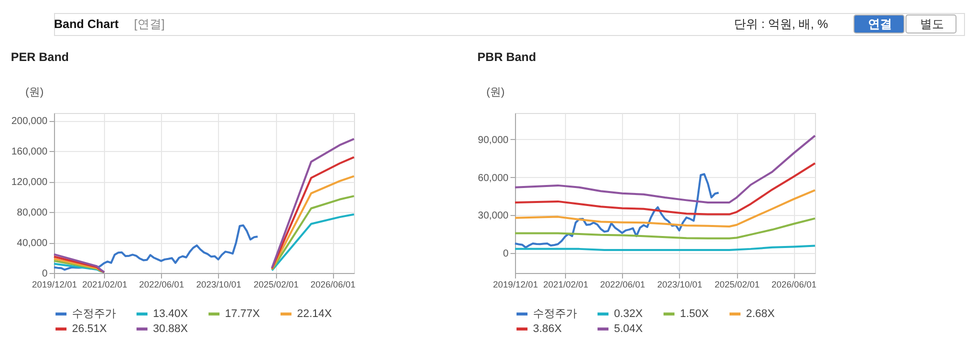 Image resolution: width=978 pixels, height=364 pixels. What do you see at coordinates (493, 178) in the screenshot?
I see `y-tick-label: 60,000` at bounding box center [493, 178].